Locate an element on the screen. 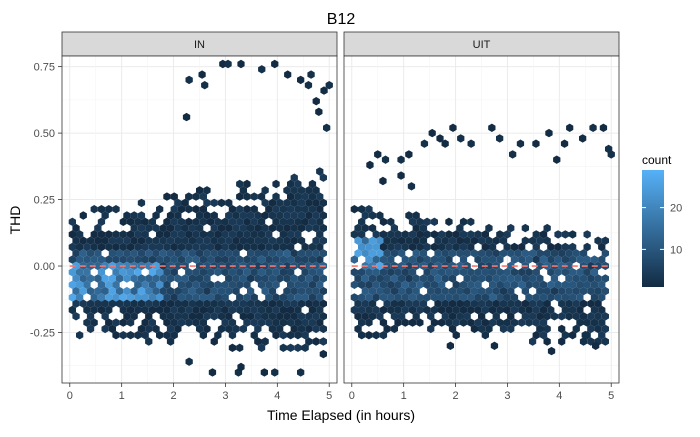 This screenshot has width=700, height=437. x-tick-label: 2 is located at coordinates (173, 396).